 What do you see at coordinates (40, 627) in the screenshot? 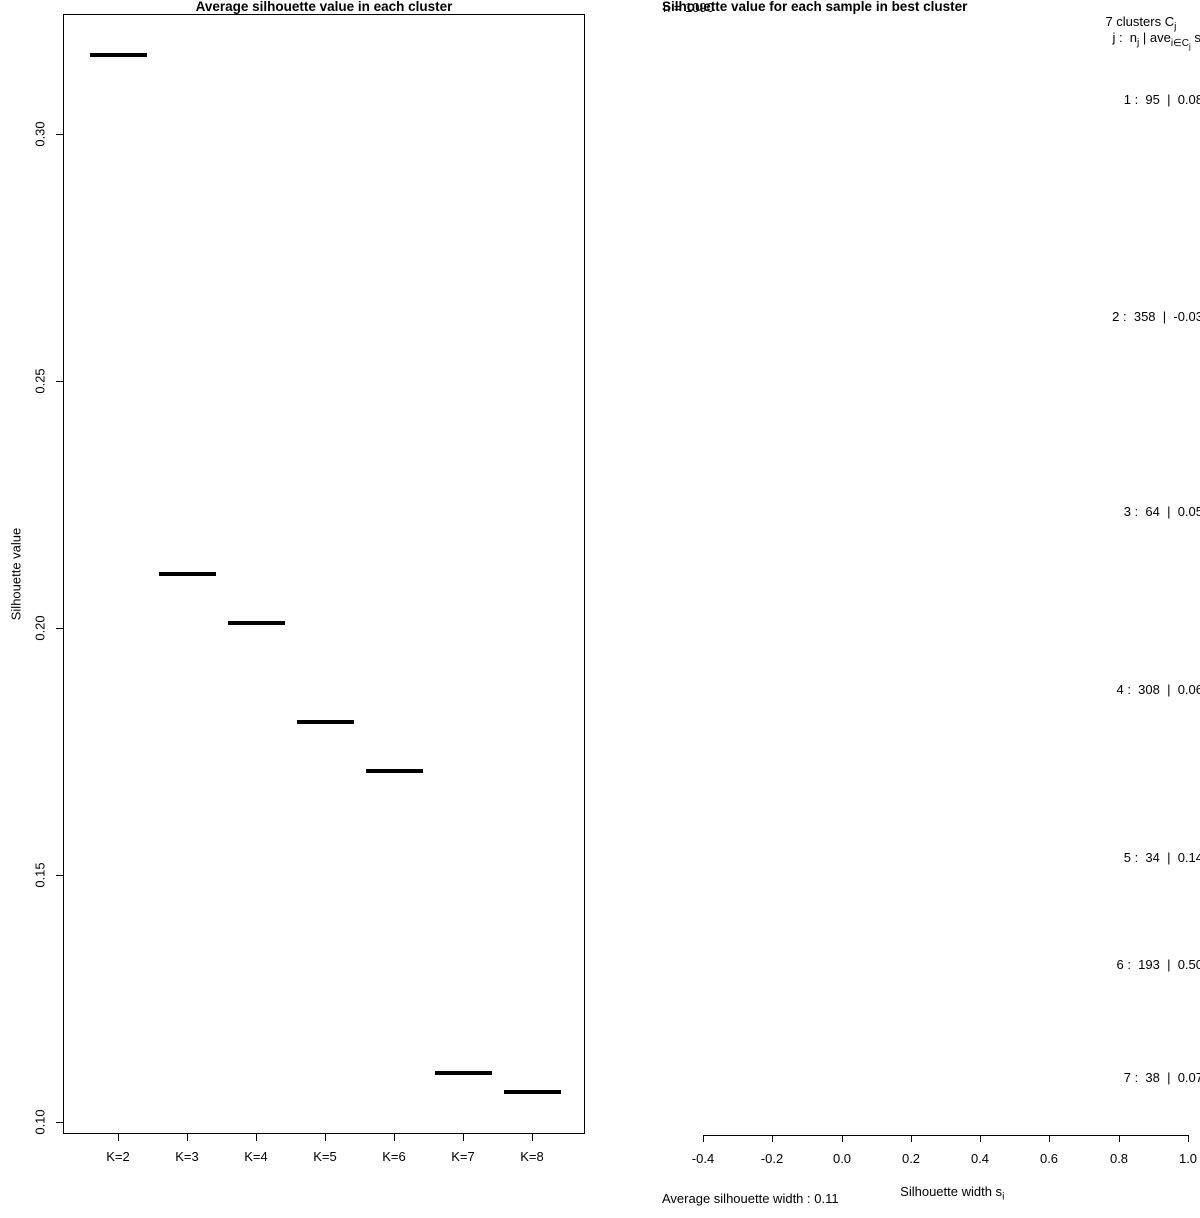
I see `y-tick-label: 0.20` at bounding box center [40, 627].